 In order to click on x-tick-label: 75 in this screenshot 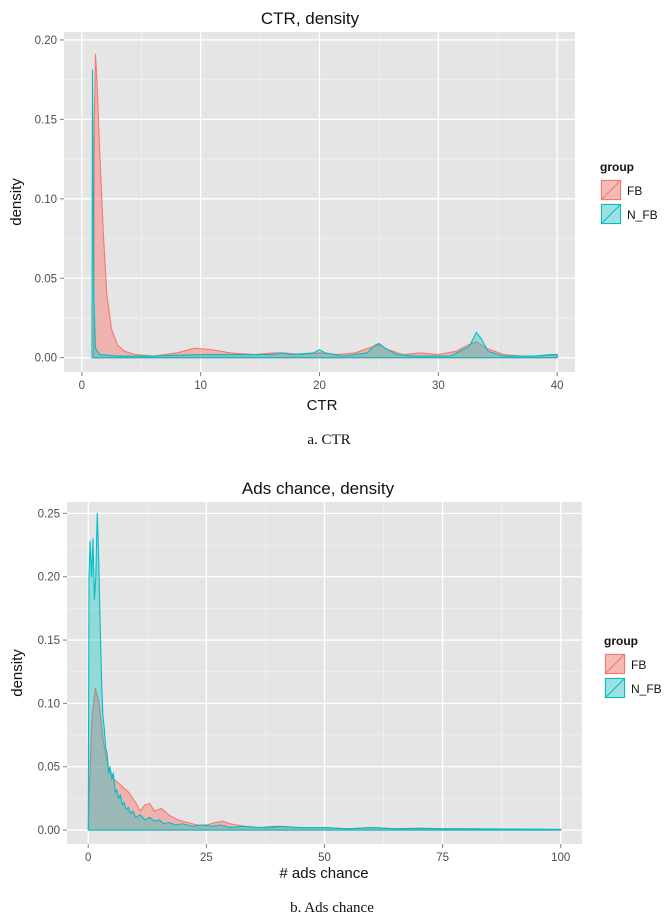, I will do `click(442, 858)`.